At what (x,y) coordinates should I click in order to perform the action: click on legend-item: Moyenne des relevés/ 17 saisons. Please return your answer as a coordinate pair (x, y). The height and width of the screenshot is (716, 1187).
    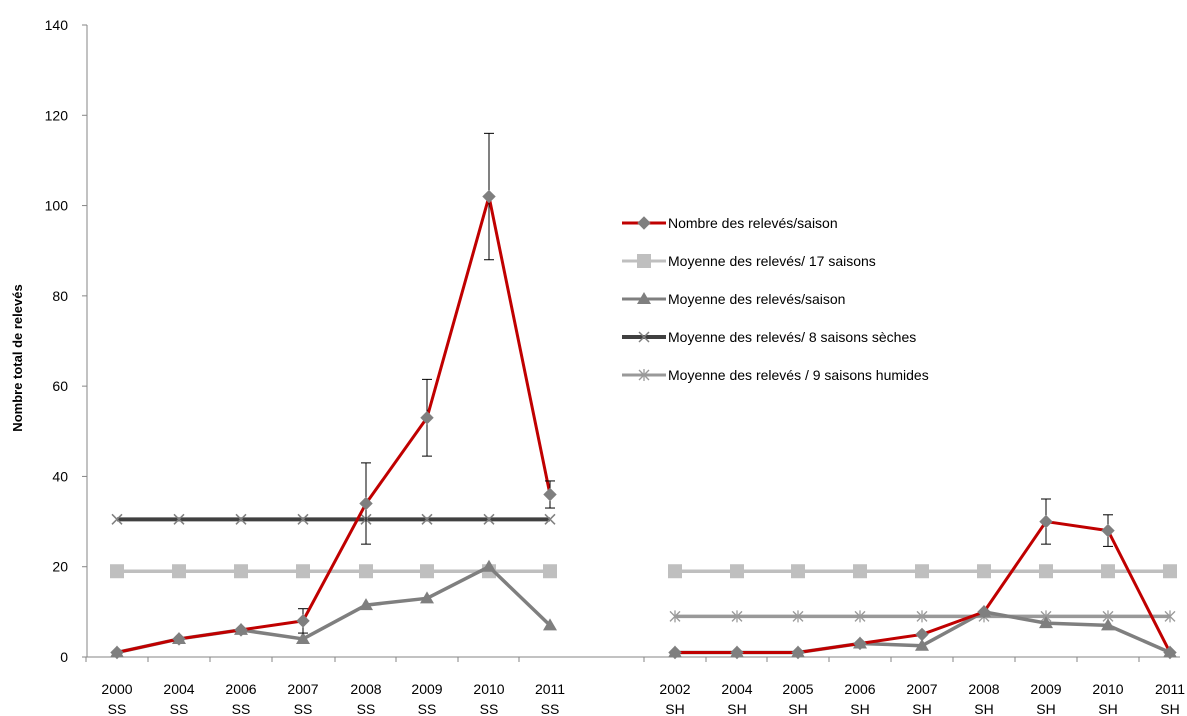
    Looking at the image, I should click on (749, 261).